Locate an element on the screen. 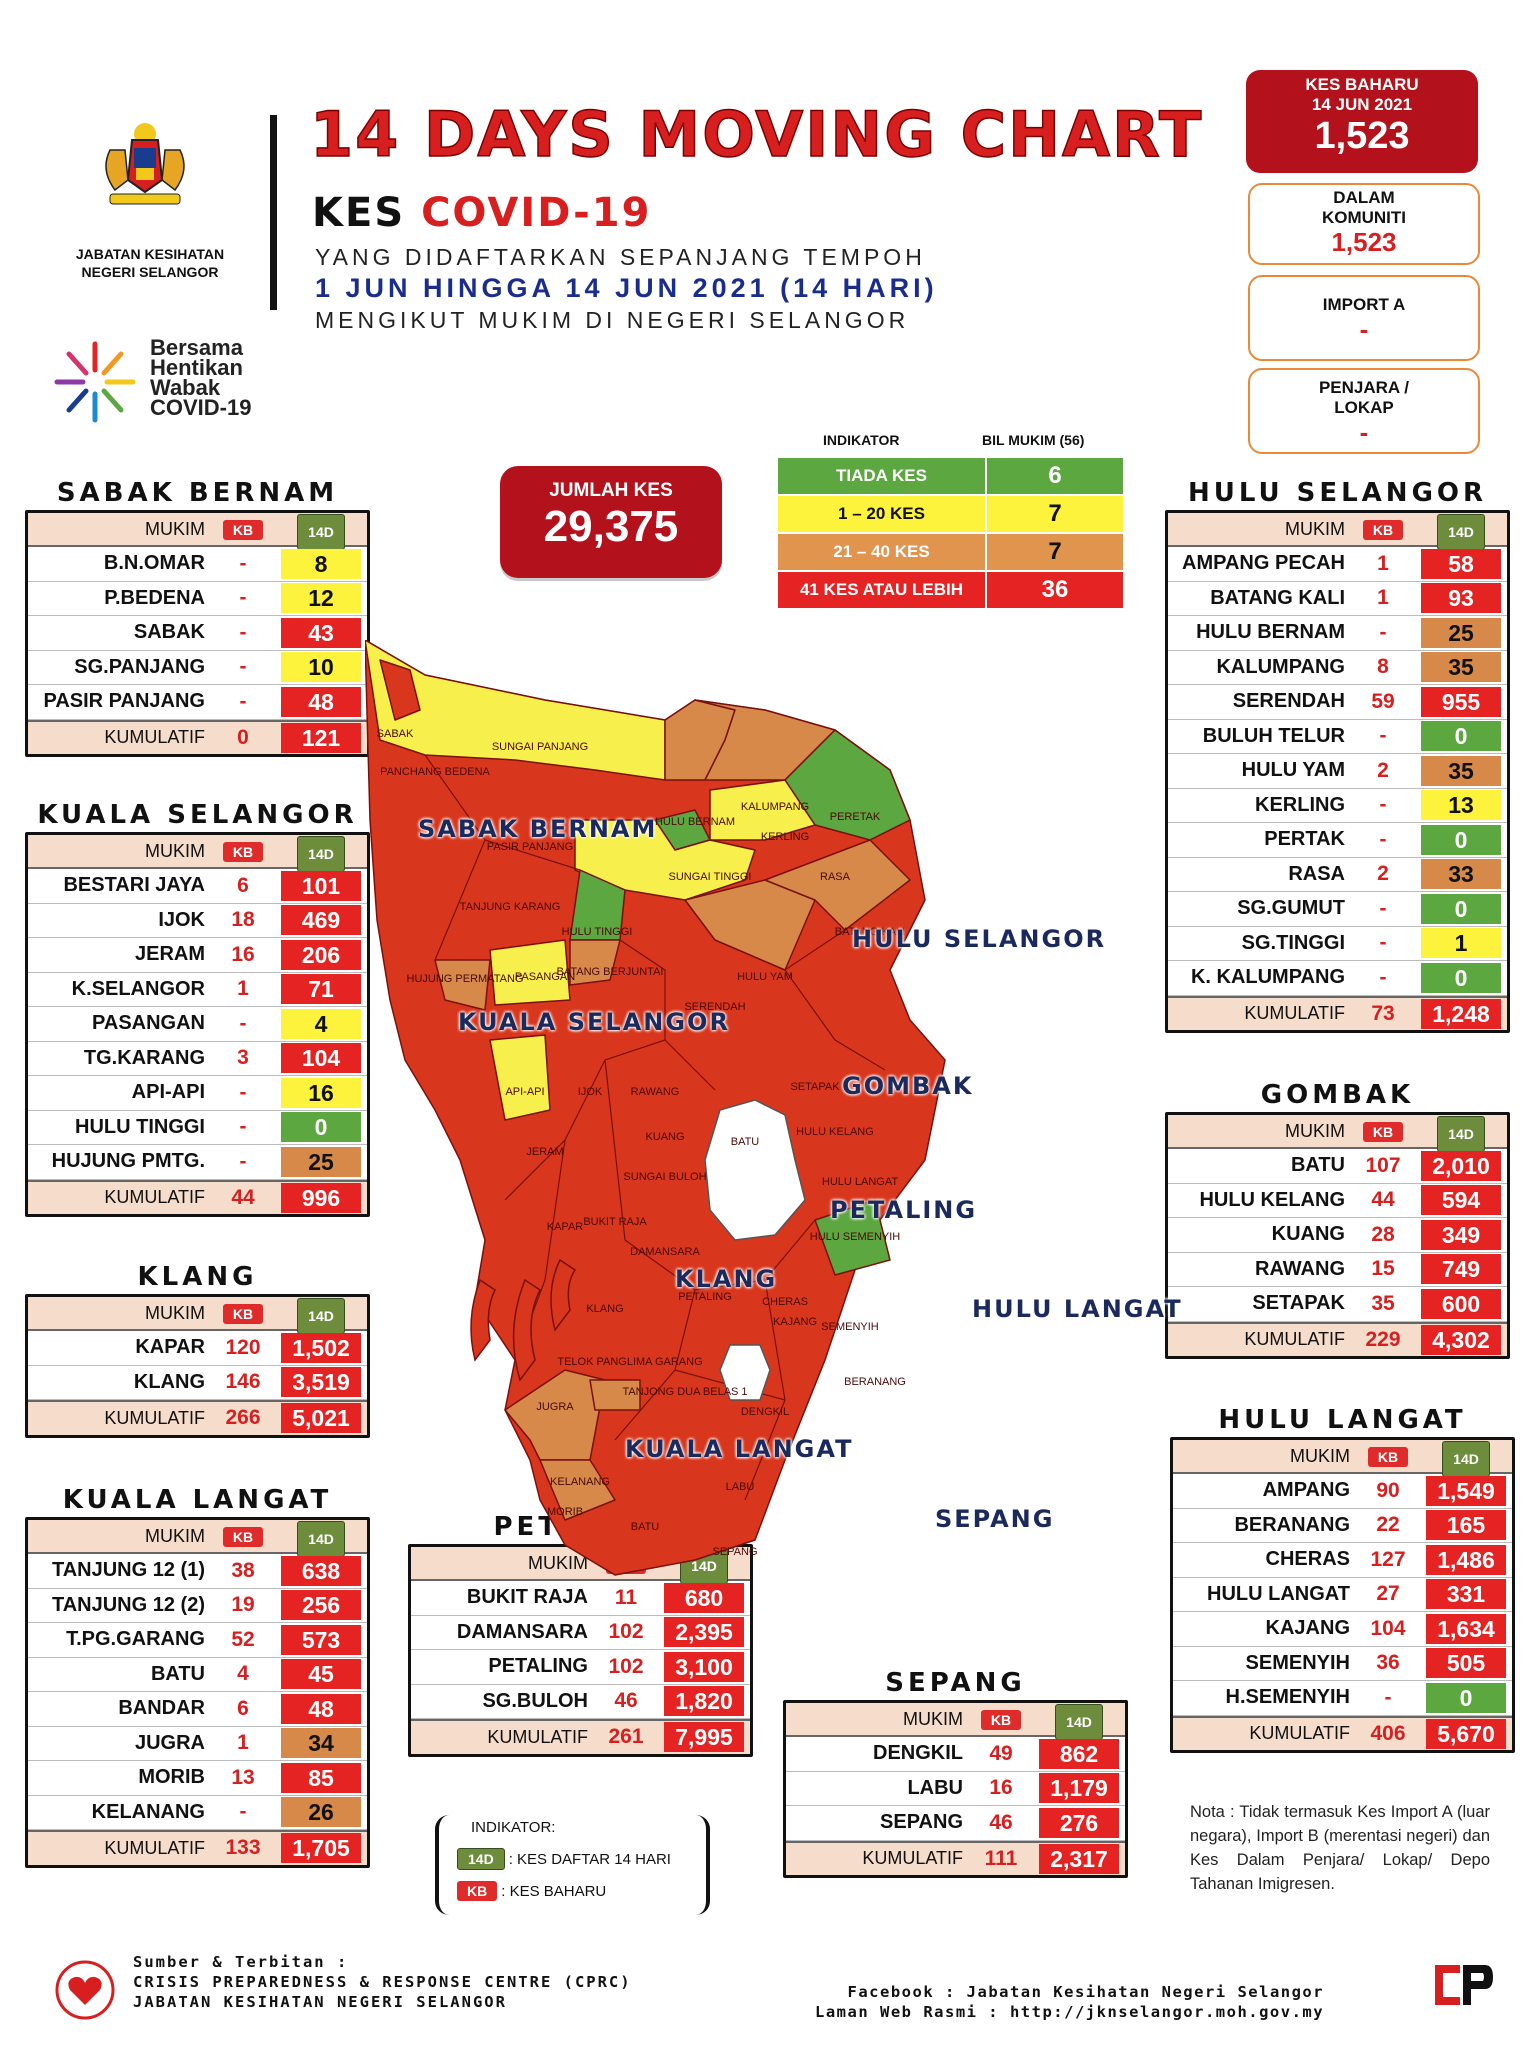  penjara-box: PENJARA / LOKAP - is located at coordinates (1364, 411).